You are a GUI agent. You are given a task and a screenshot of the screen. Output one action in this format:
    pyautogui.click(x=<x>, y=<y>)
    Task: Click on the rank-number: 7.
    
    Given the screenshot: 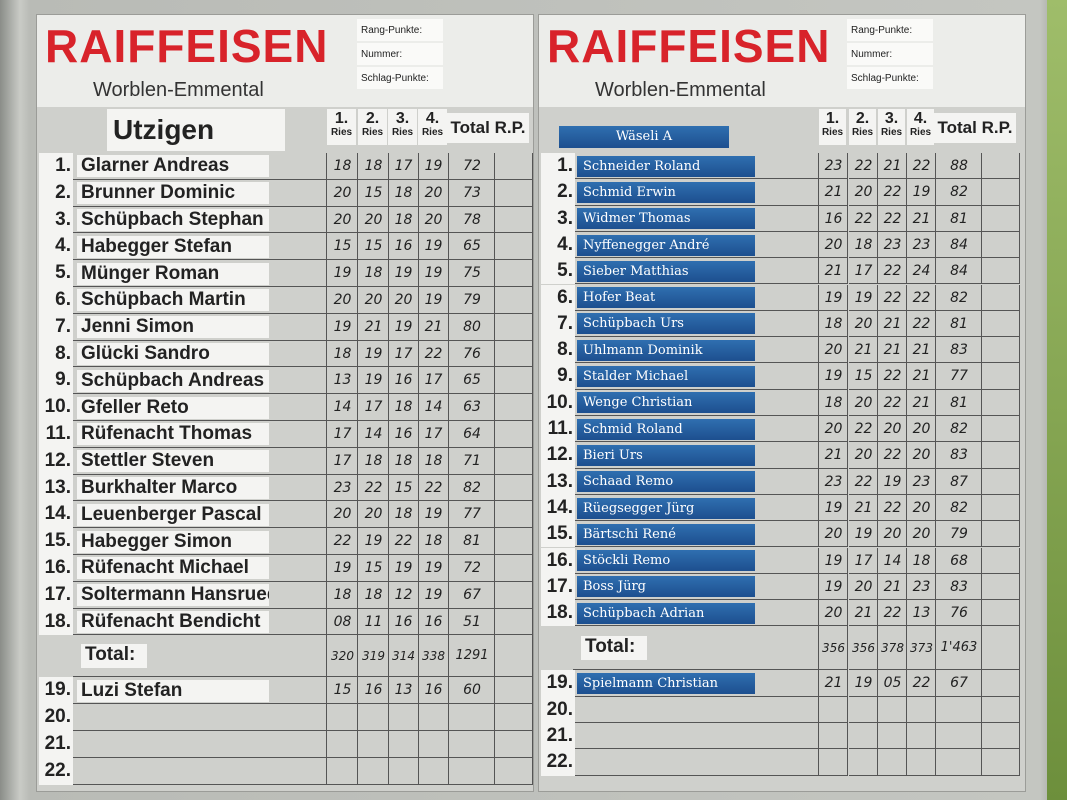 What is the action you would take?
    pyautogui.click(x=558, y=324)
    